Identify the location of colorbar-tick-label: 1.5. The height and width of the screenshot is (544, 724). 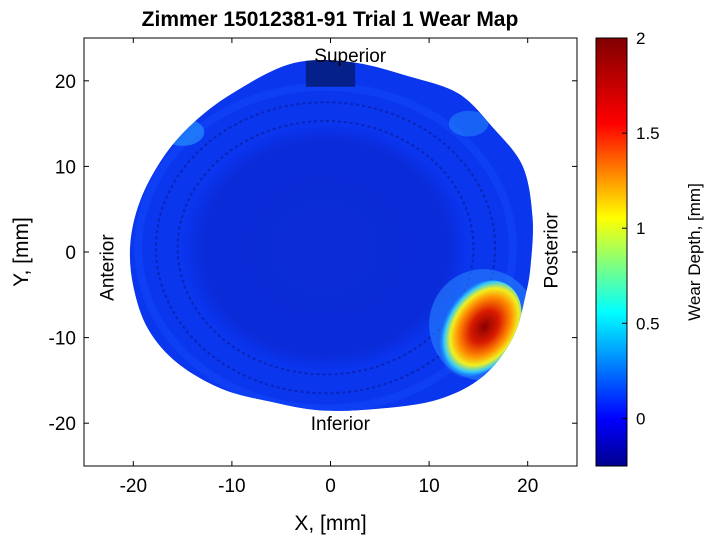
(648, 133).